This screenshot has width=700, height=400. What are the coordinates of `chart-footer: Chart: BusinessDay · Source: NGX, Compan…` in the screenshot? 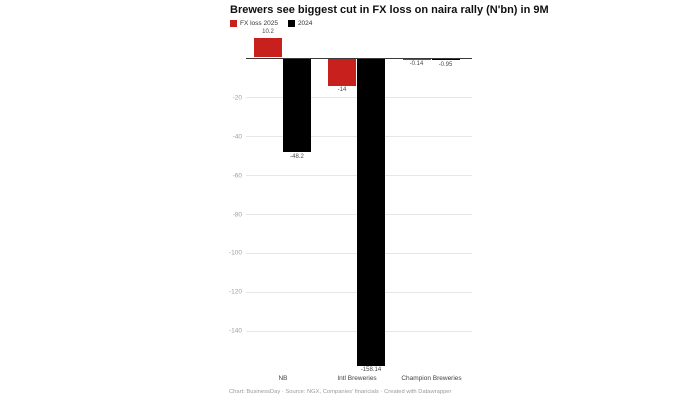 It's located at (340, 392).